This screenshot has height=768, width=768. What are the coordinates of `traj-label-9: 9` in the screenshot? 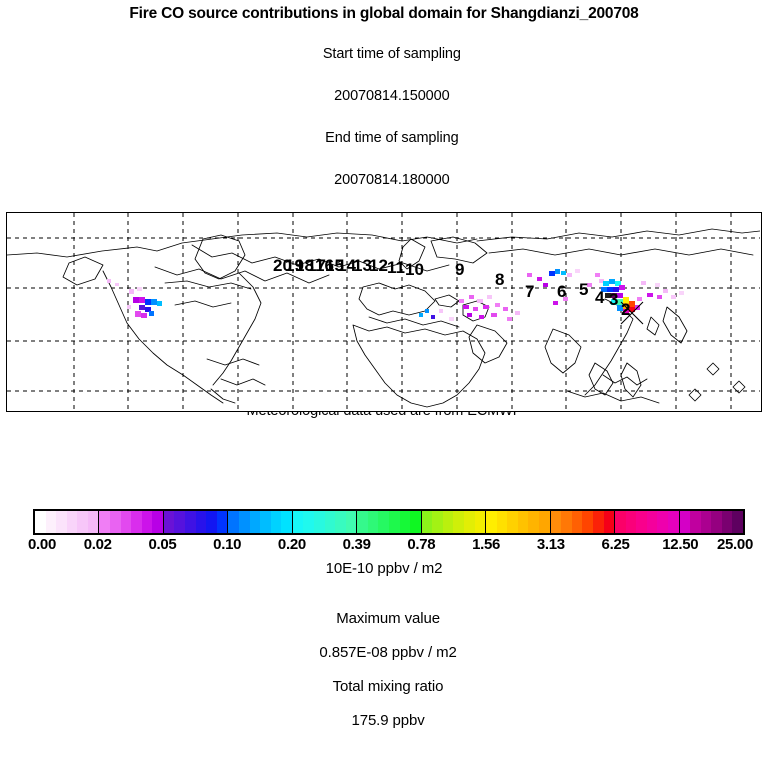 It's located at (459, 269).